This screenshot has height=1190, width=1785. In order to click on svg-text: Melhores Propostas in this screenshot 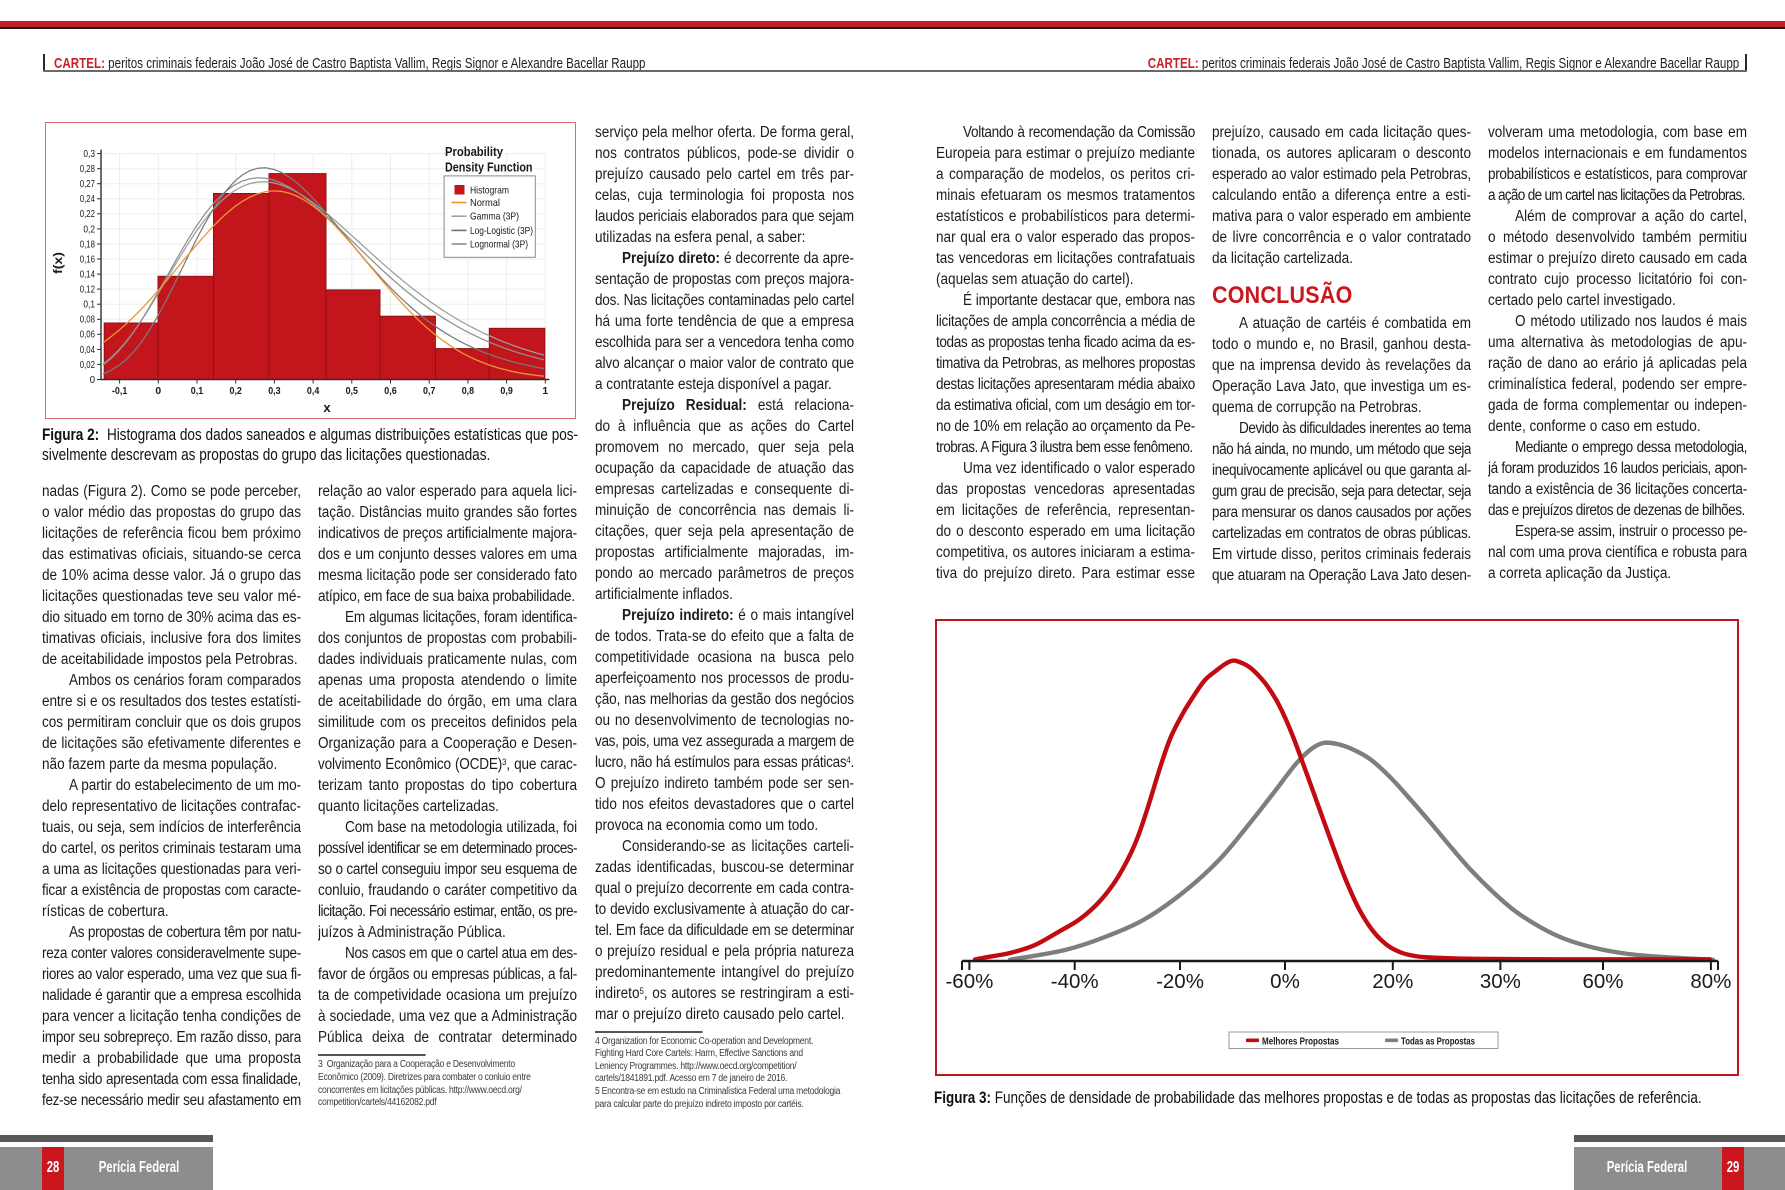, I will do `click(1300, 1042)`.